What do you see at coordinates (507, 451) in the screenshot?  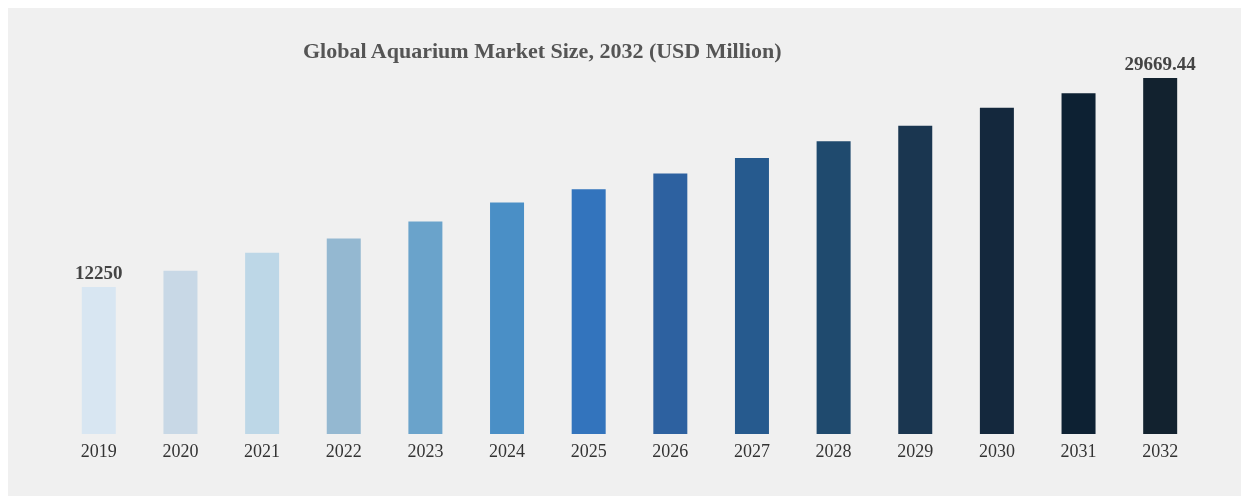 I see `x-tick-label: 2024` at bounding box center [507, 451].